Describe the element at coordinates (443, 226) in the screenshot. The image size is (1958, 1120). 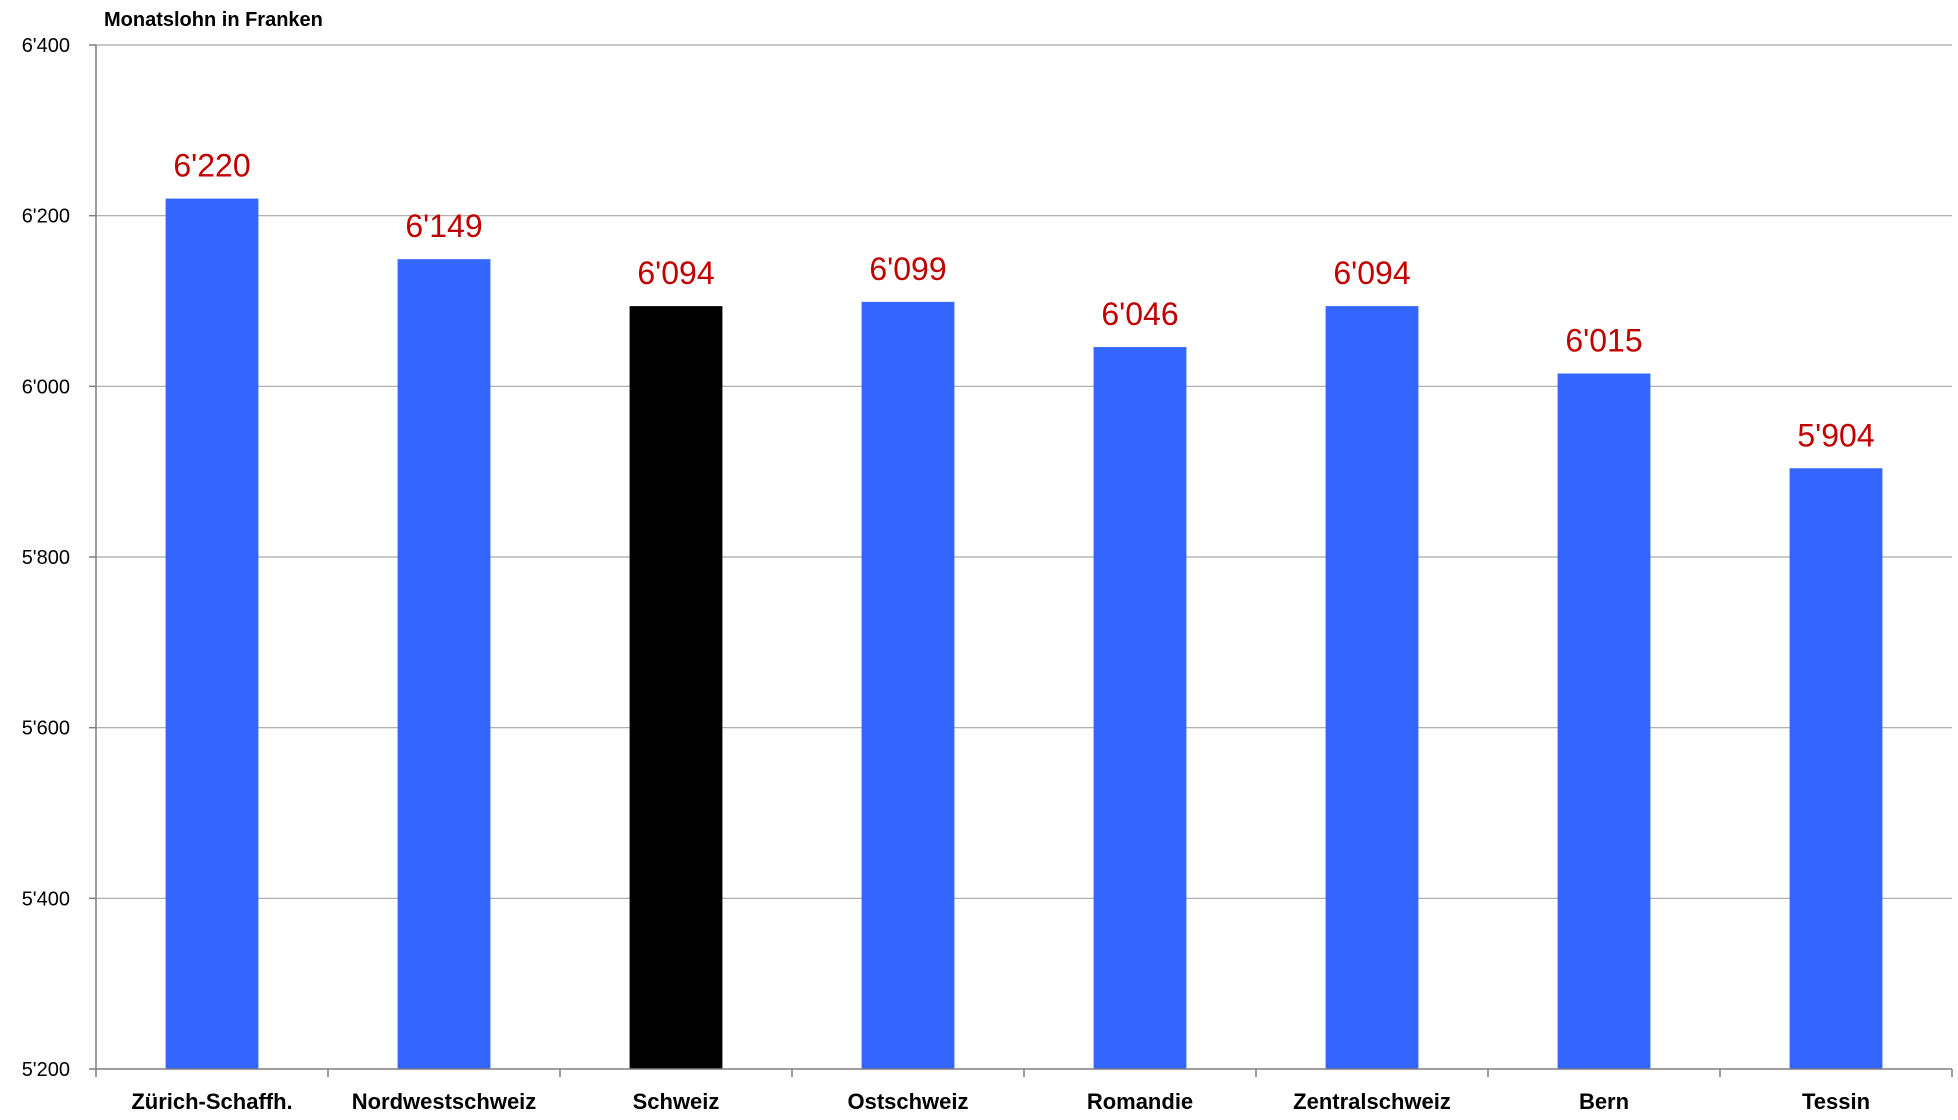
I see `data-label: 6'149` at that location.